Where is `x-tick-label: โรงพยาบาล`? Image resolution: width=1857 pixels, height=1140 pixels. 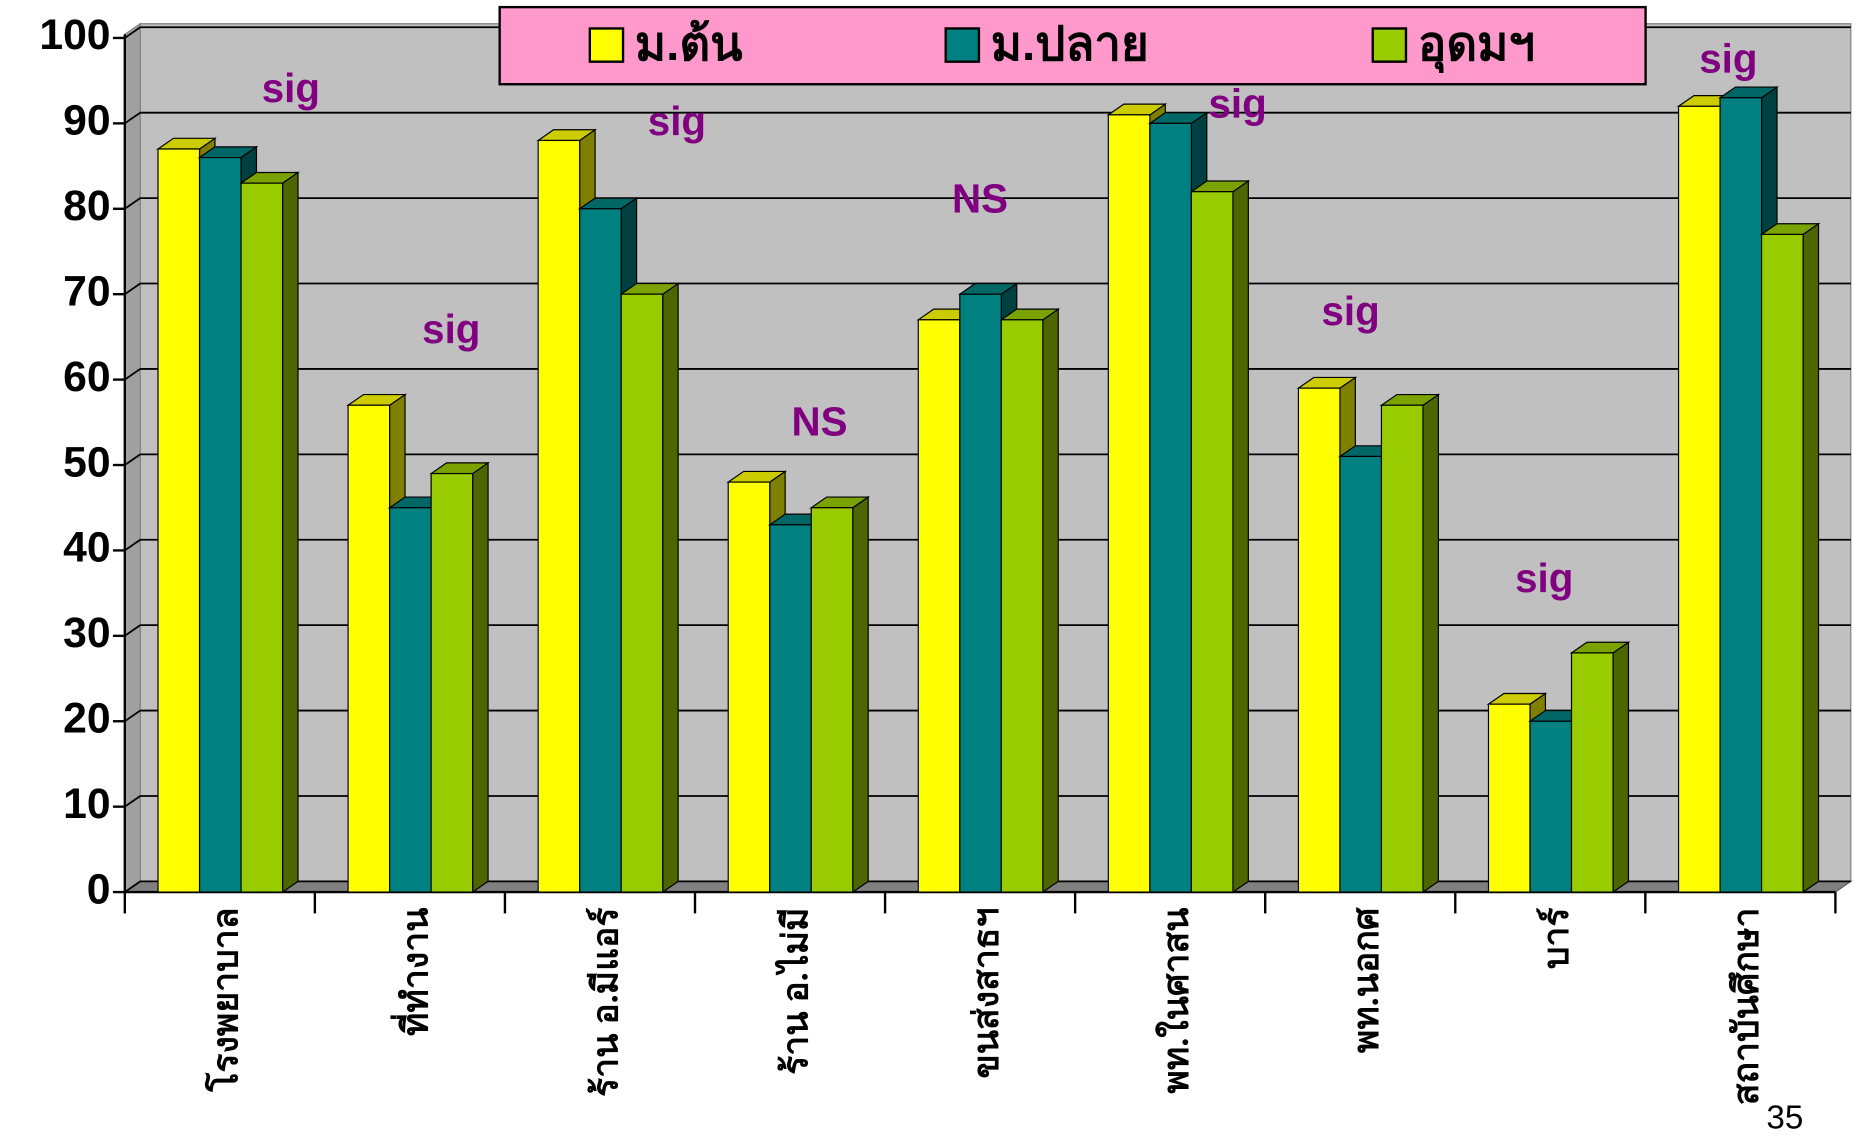 x-tick-label: โรงพยาบาล is located at coordinates (225, 999).